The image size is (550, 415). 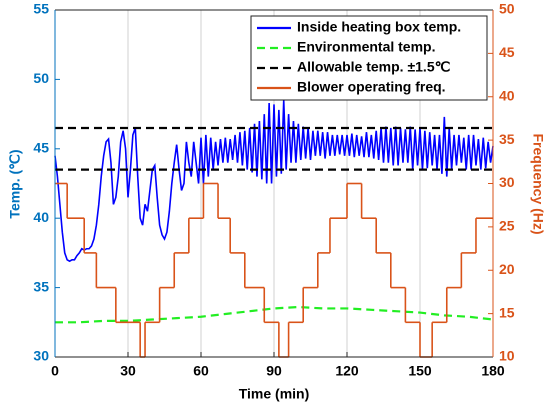 I want to click on y2-tick-label: 50, so click(x=507, y=9).